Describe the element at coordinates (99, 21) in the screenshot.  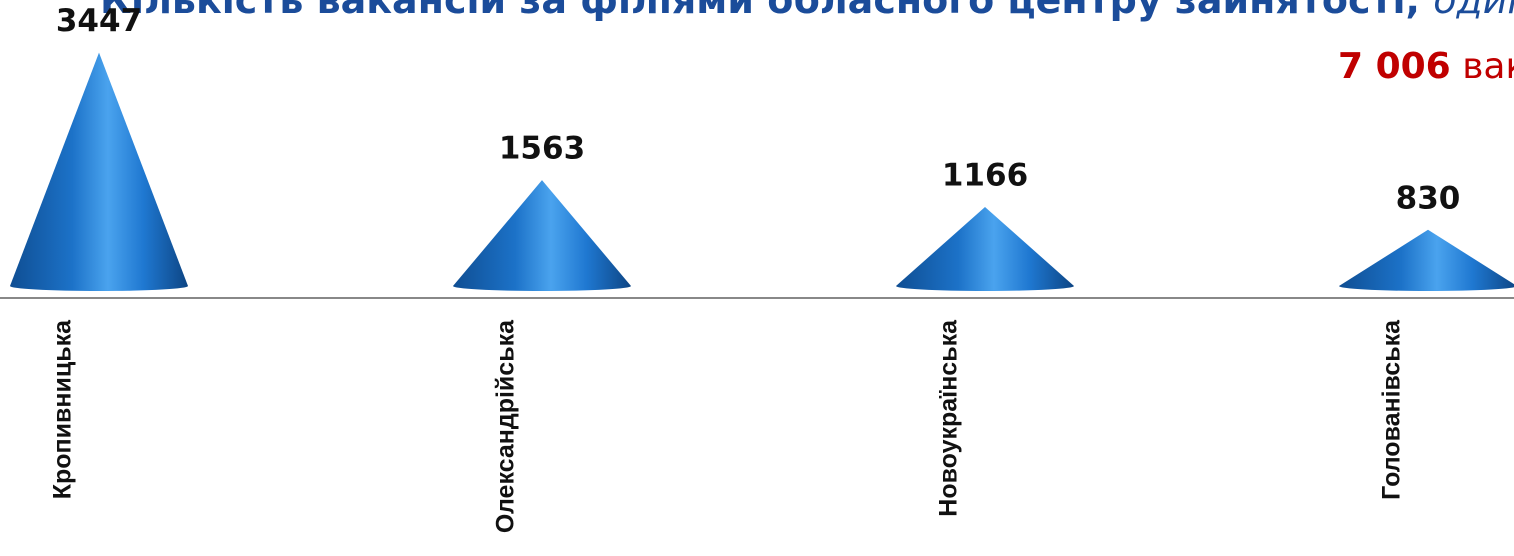
I see `value-label: 3447` at that location.